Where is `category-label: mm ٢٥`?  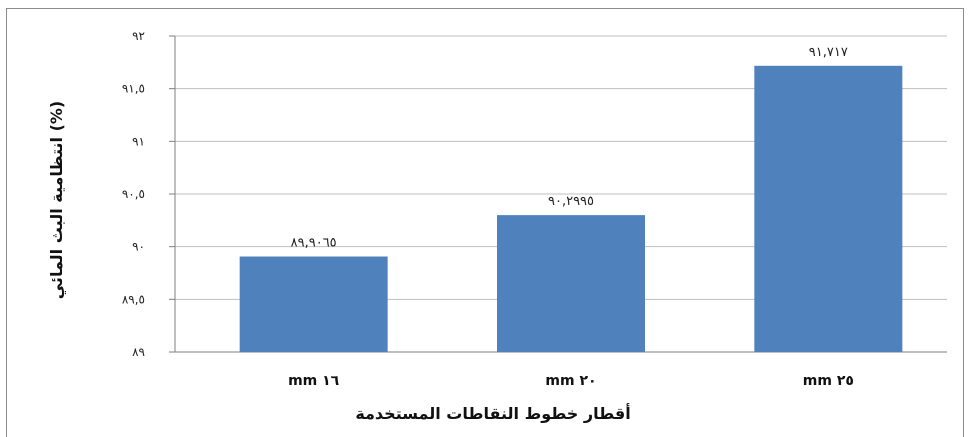
category-label: mm ٢٥ is located at coordinates (828, 381).